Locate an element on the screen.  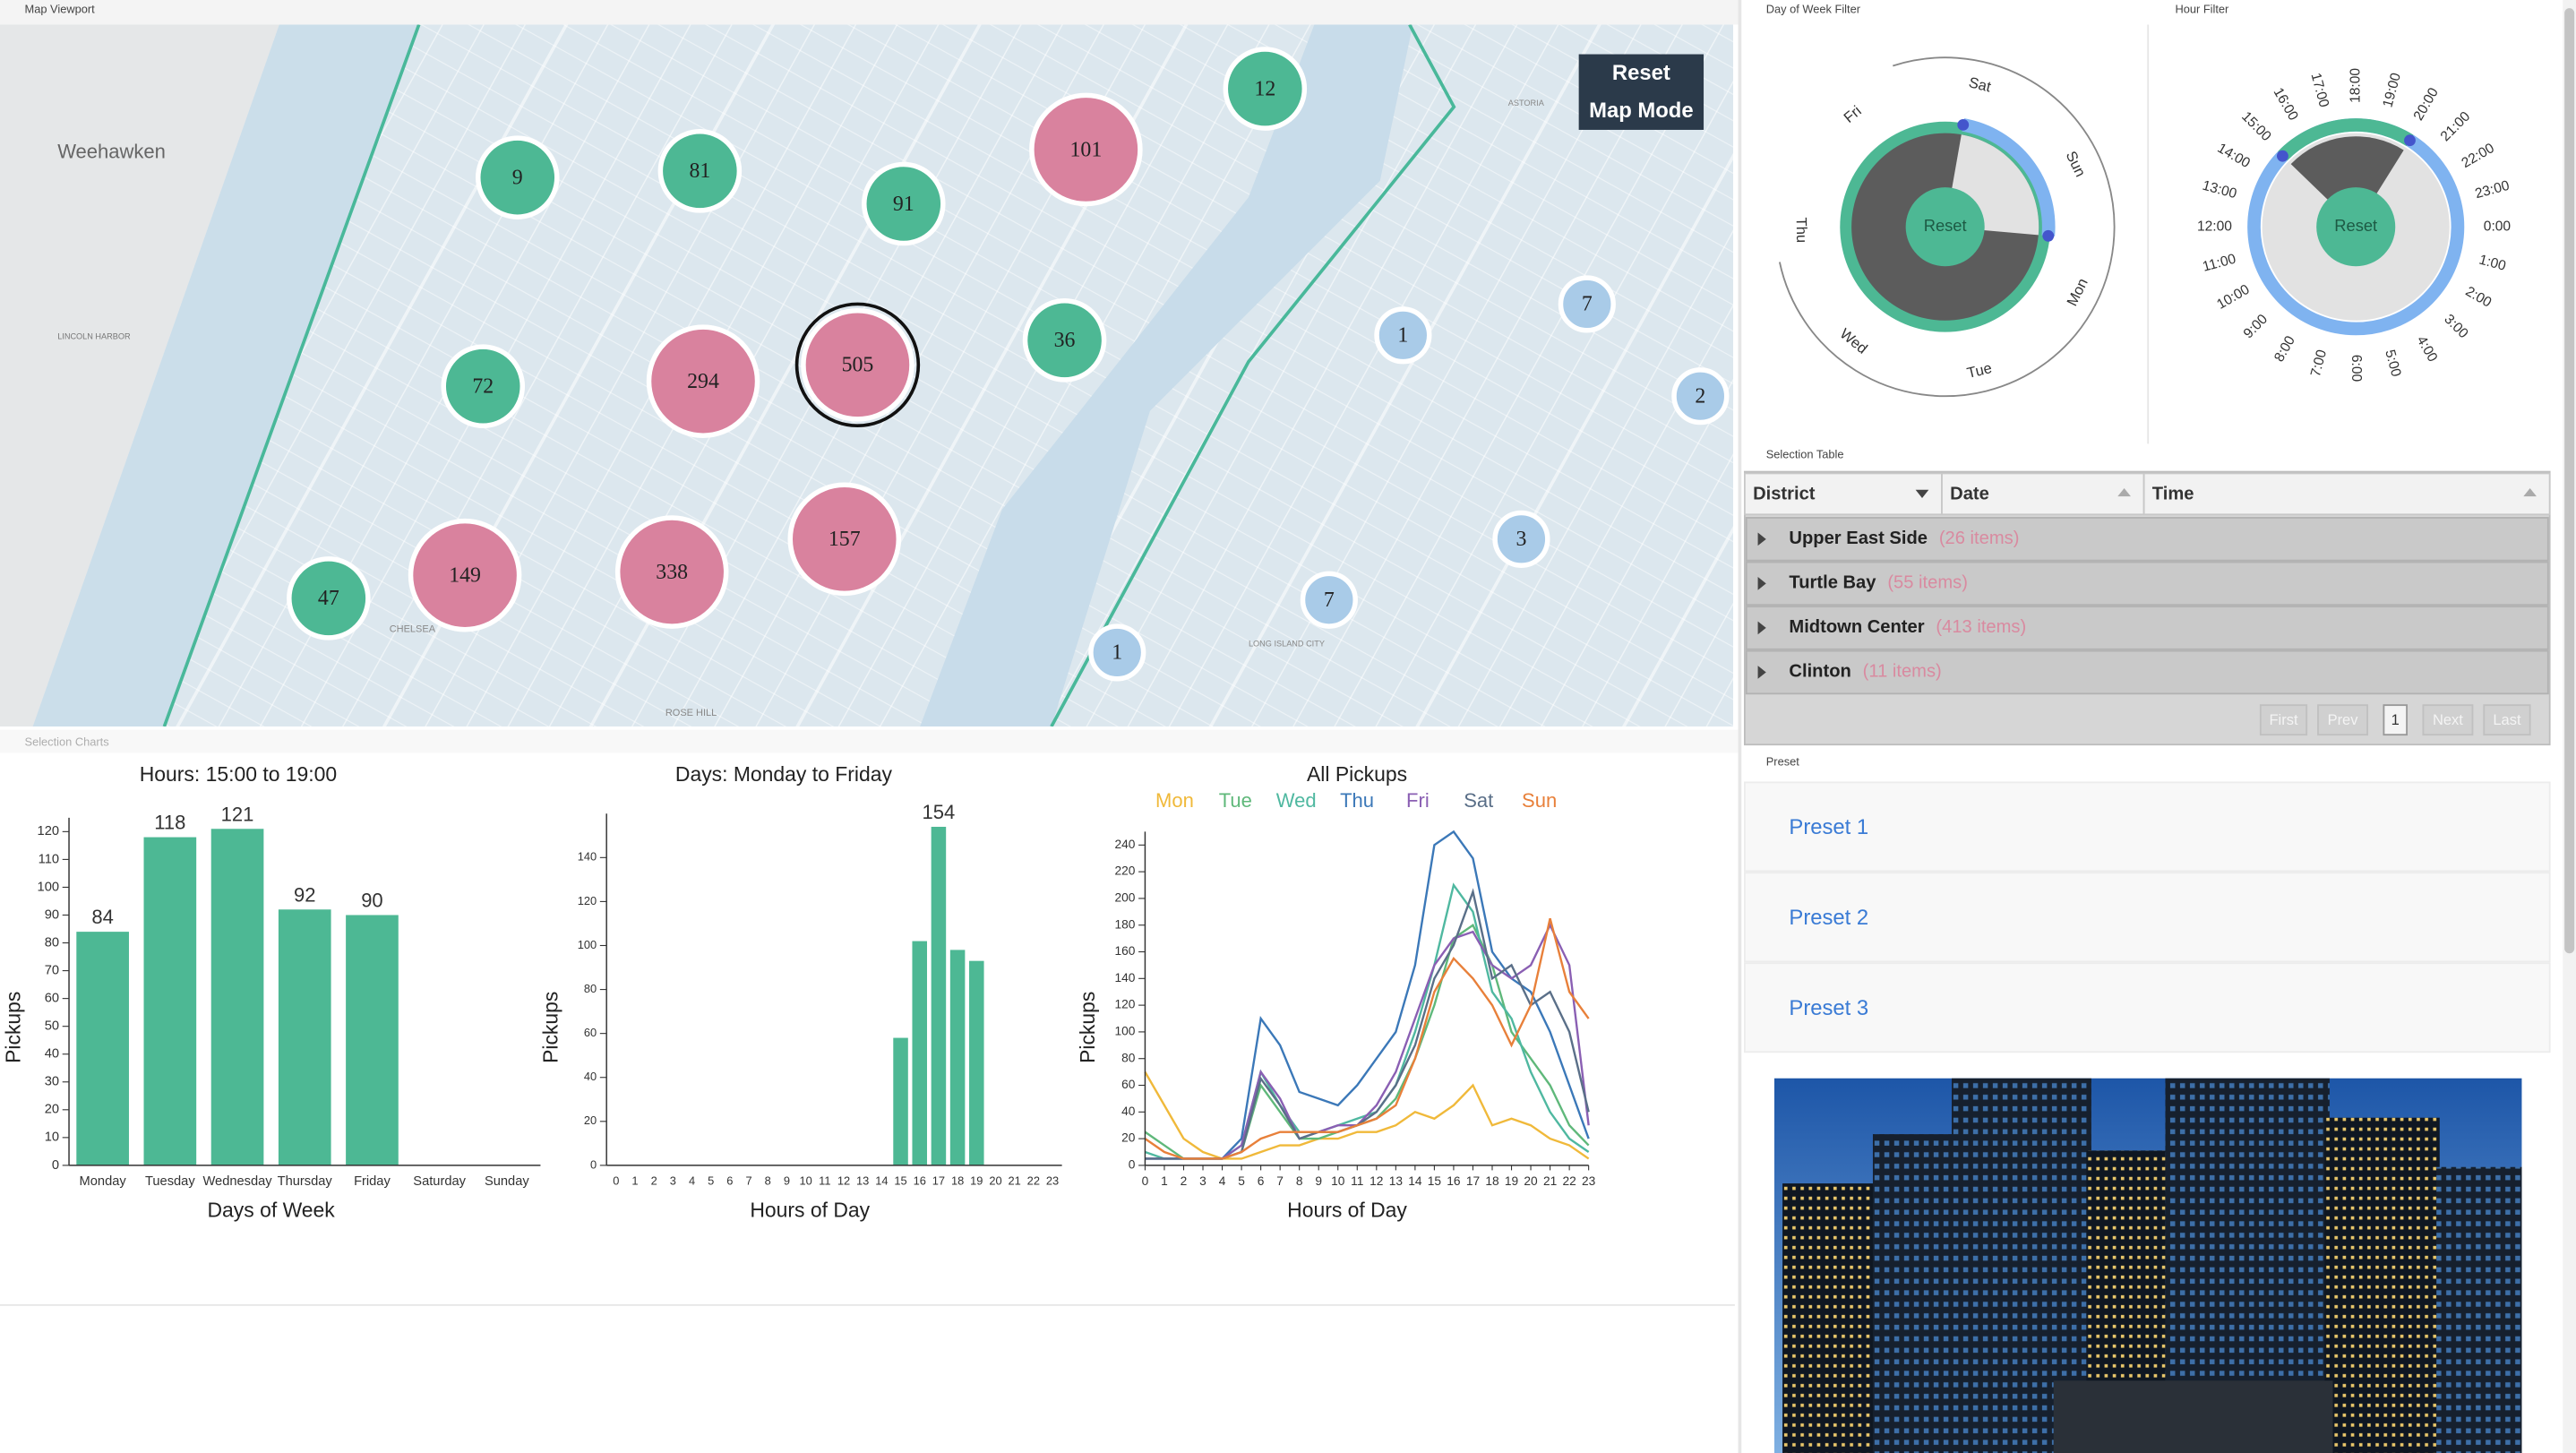
column-header: Time is located at coordinates (2346, 494).